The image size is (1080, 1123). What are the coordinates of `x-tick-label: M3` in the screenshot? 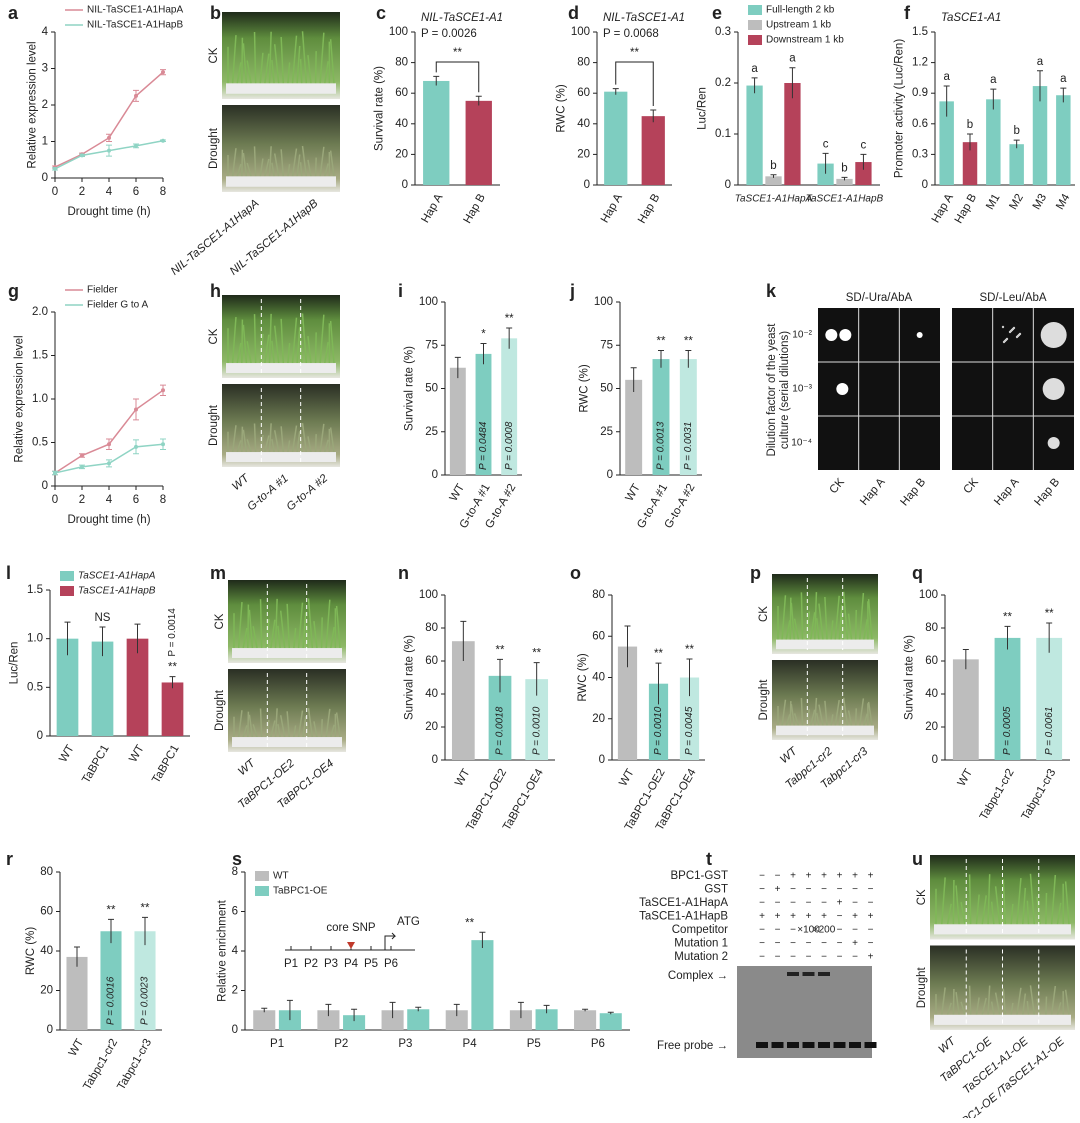 It's located at (1040, 202).